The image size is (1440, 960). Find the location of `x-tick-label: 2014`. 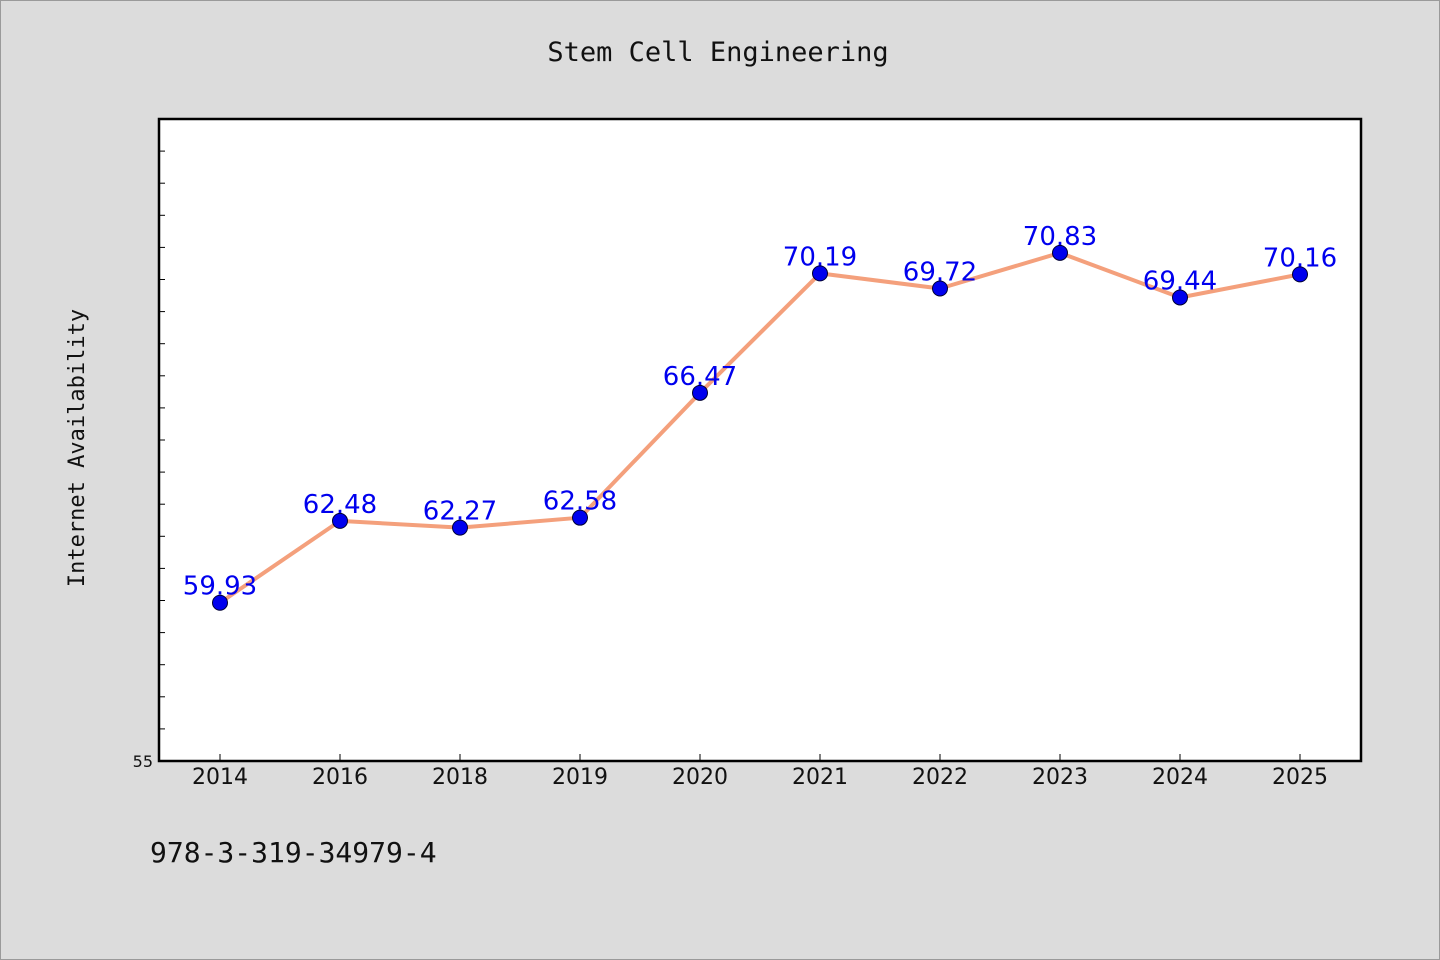

x-tick-label: 2014 is located at coordinates (220, 777).